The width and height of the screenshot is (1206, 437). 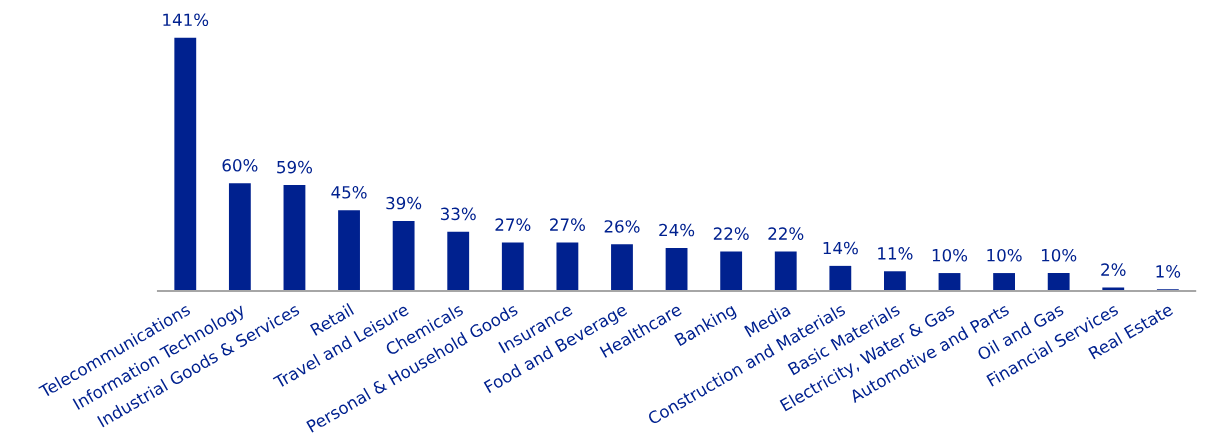 I want to click on data-label: 2%, so click(x=1113, y=269).